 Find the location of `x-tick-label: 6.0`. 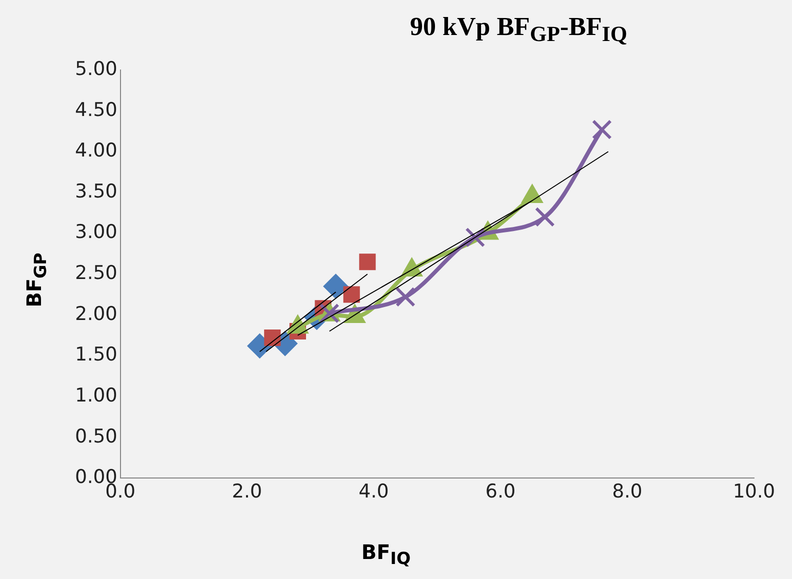

x-tick-label: 6.0 is located at coordinates (500, 491).